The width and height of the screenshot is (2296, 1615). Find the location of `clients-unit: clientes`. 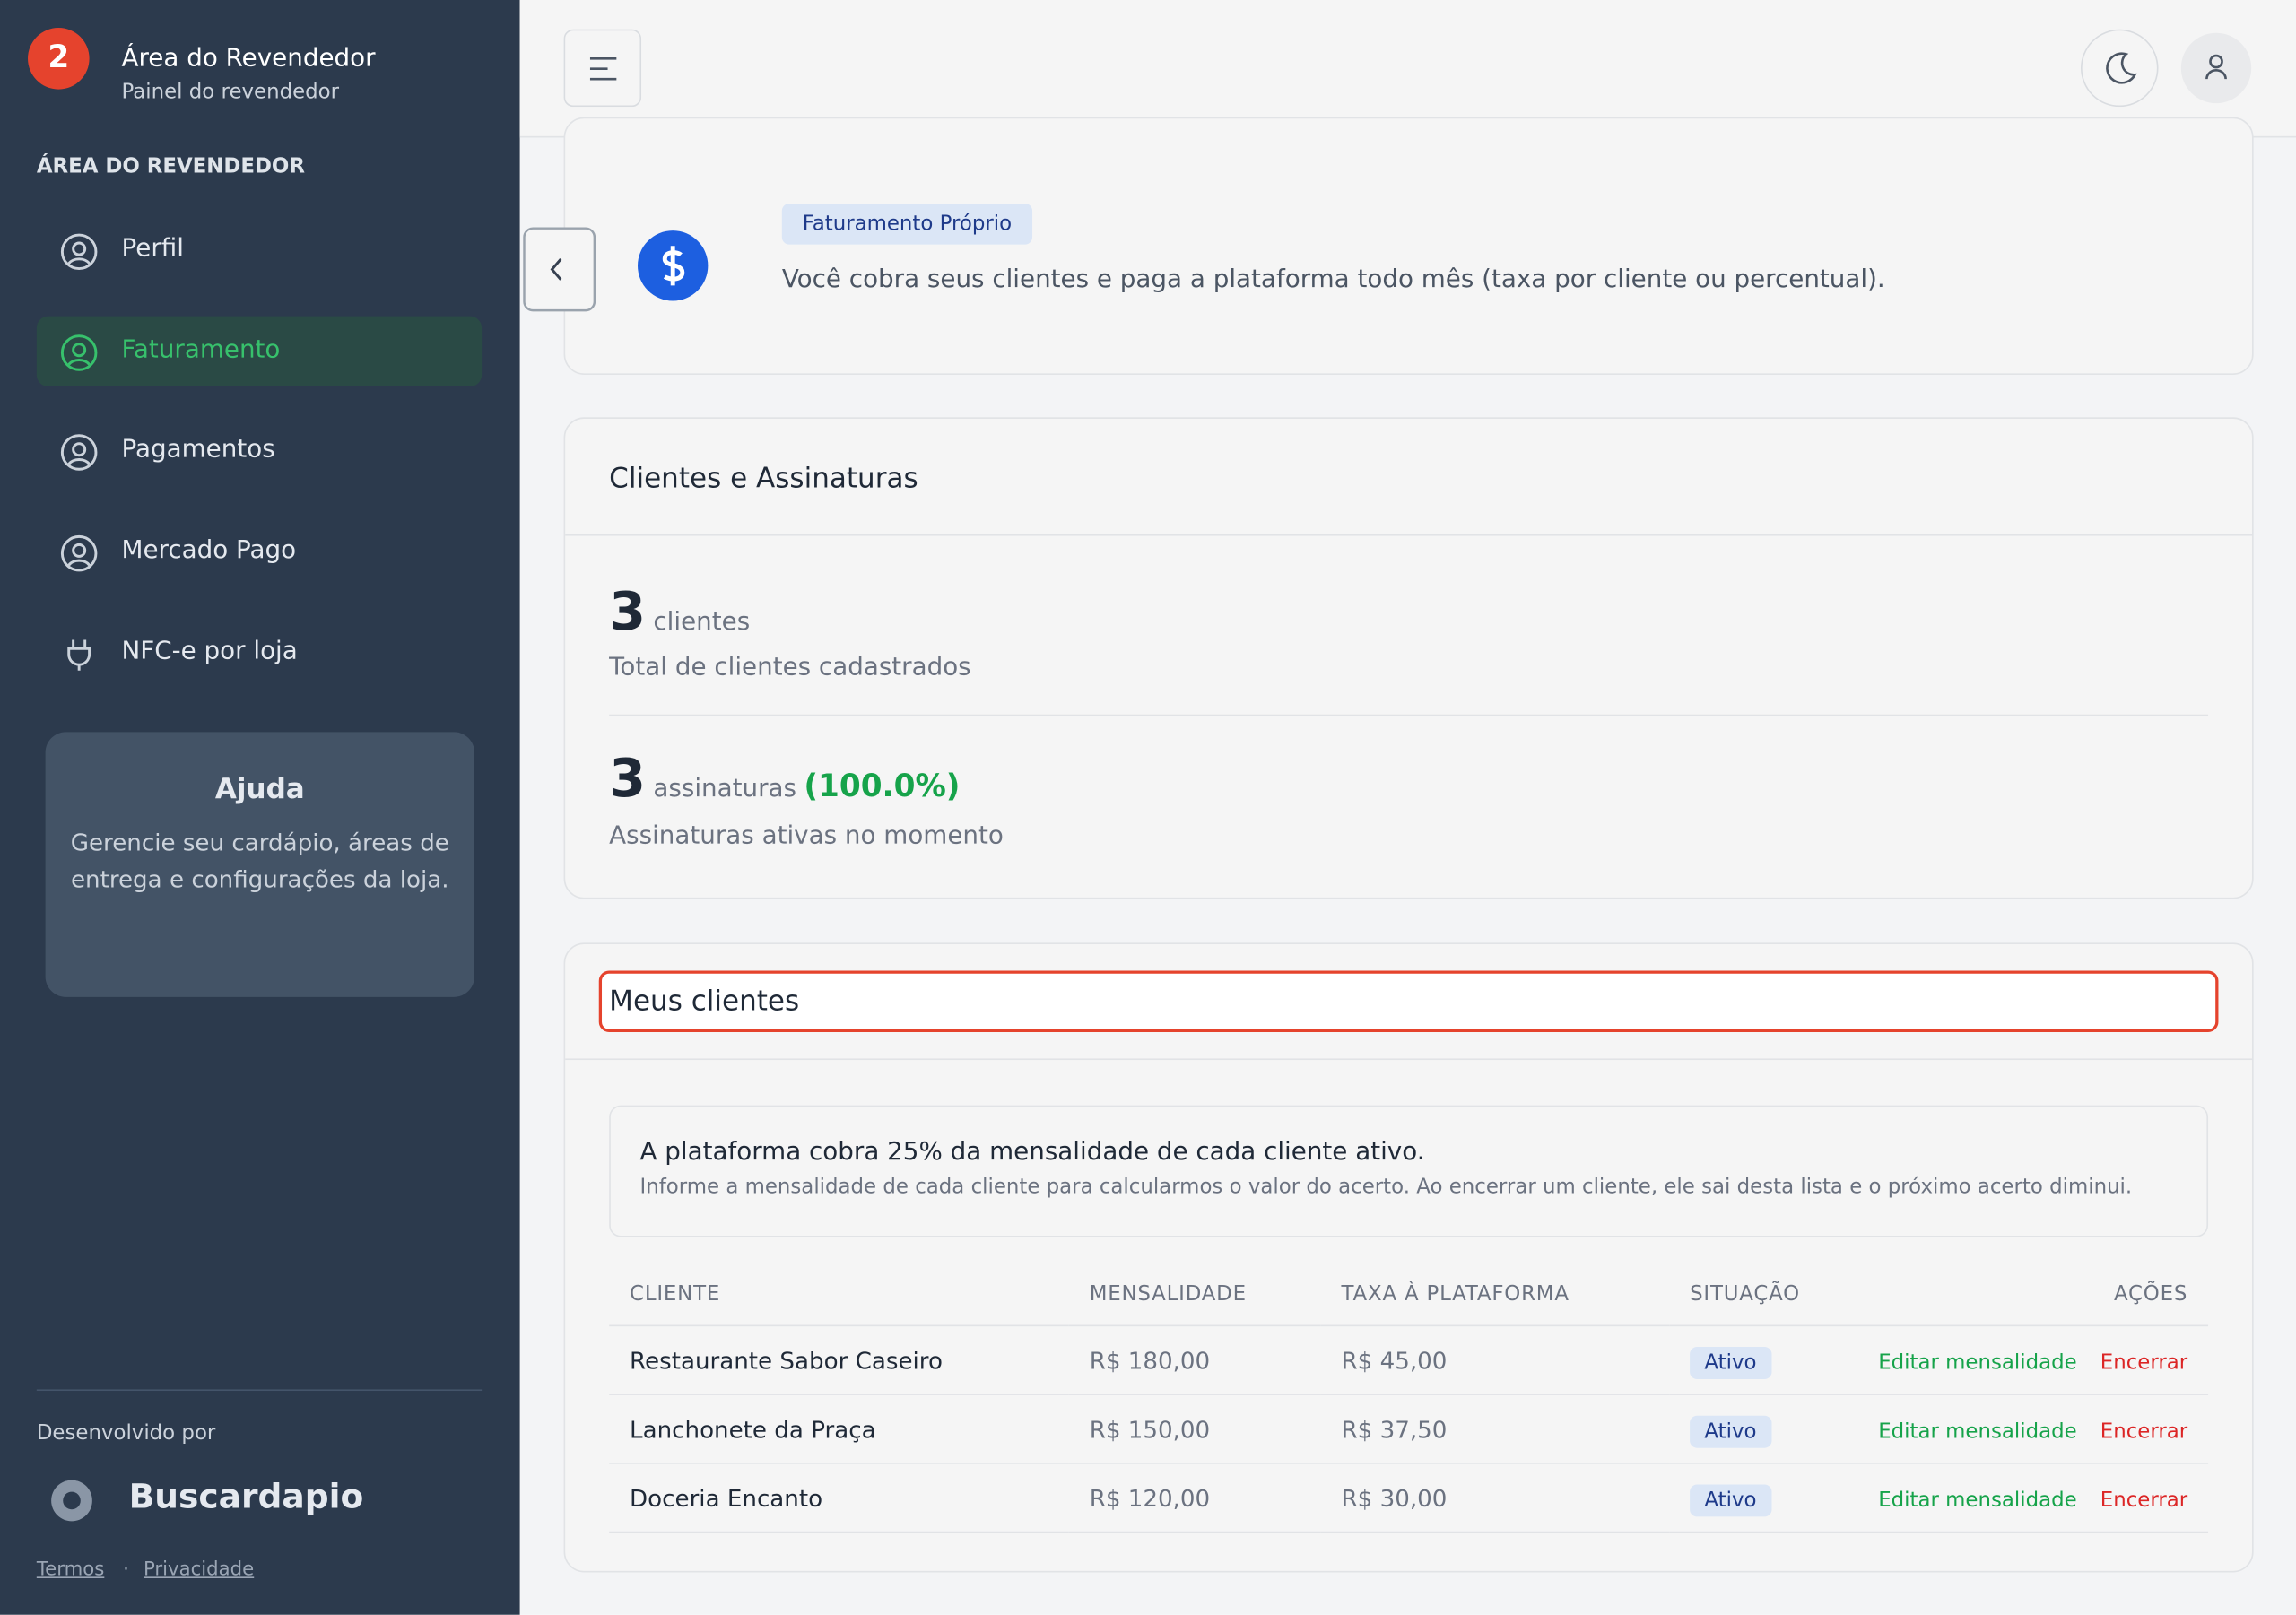

clients-unit: clientes is located at coordinates (702, 622).